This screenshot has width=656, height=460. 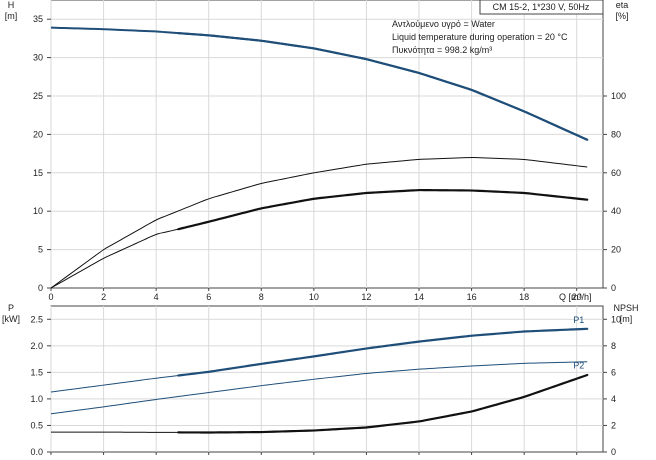 What do you see at coordinates (472, 297) in the screenshot?
I see `x-tick-label: 16` at bounding box center [472, 297].